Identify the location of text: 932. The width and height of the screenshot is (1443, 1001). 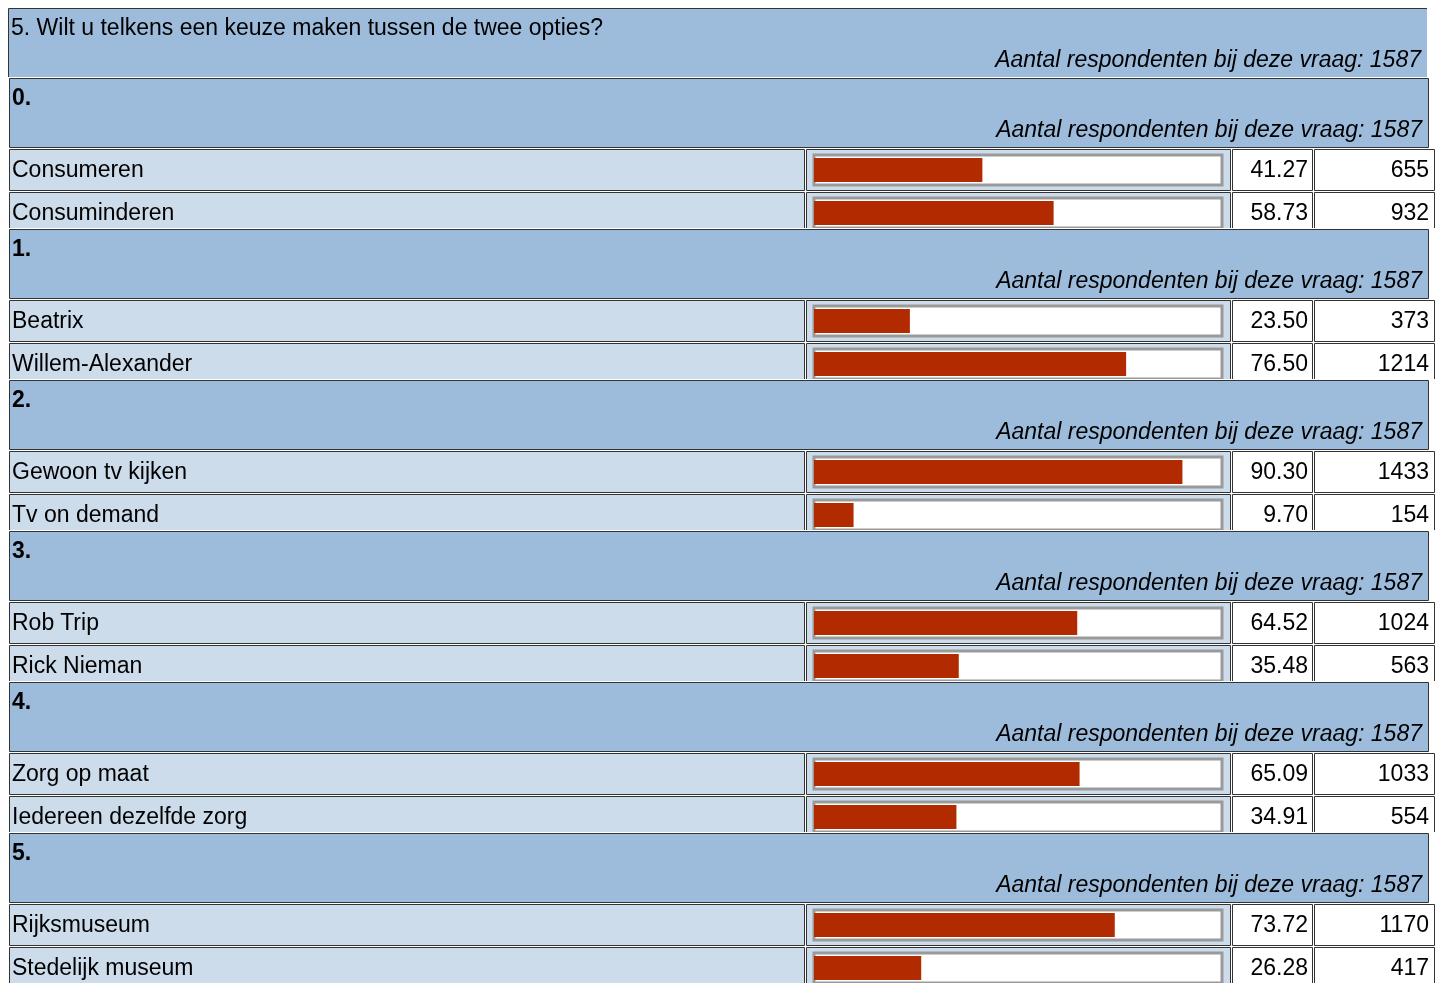
(1409, 211).